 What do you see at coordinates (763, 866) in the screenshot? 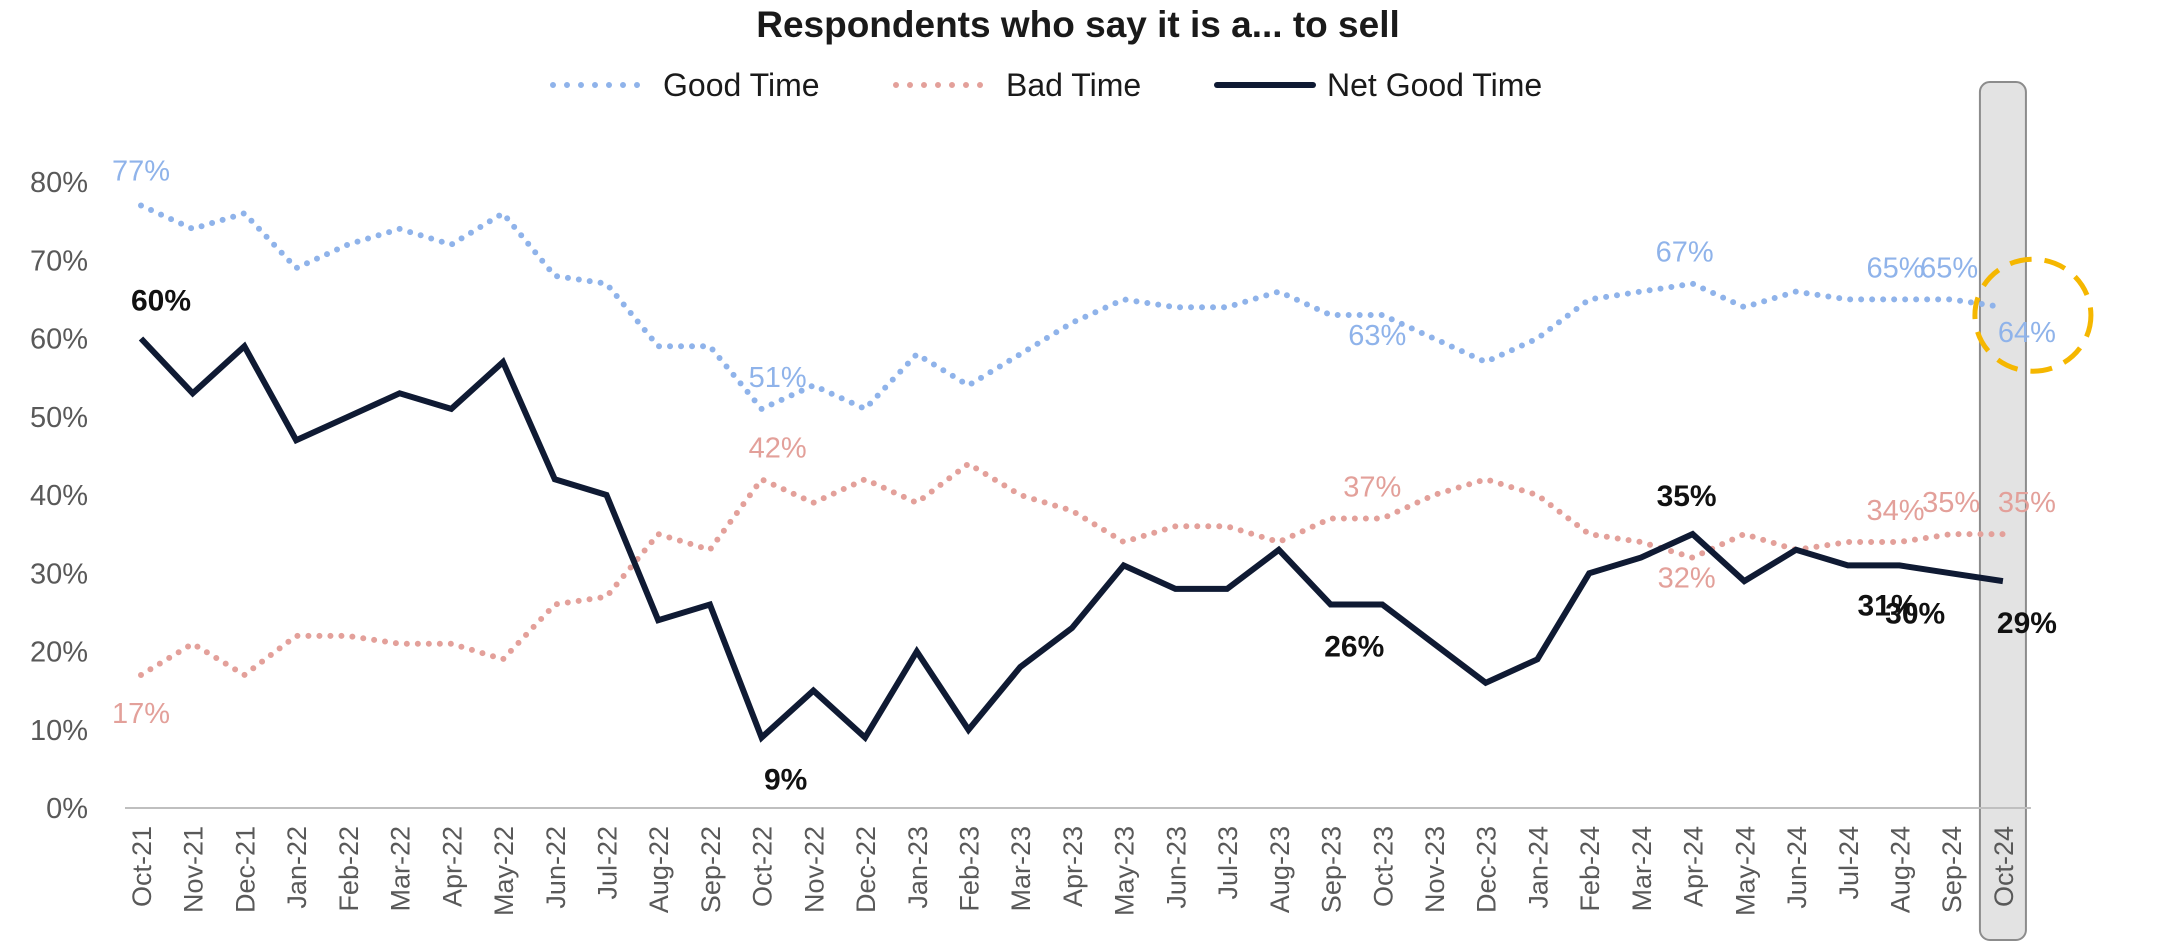
I see `x-tick-label: Oct-22` at bounding box center [763, 866].